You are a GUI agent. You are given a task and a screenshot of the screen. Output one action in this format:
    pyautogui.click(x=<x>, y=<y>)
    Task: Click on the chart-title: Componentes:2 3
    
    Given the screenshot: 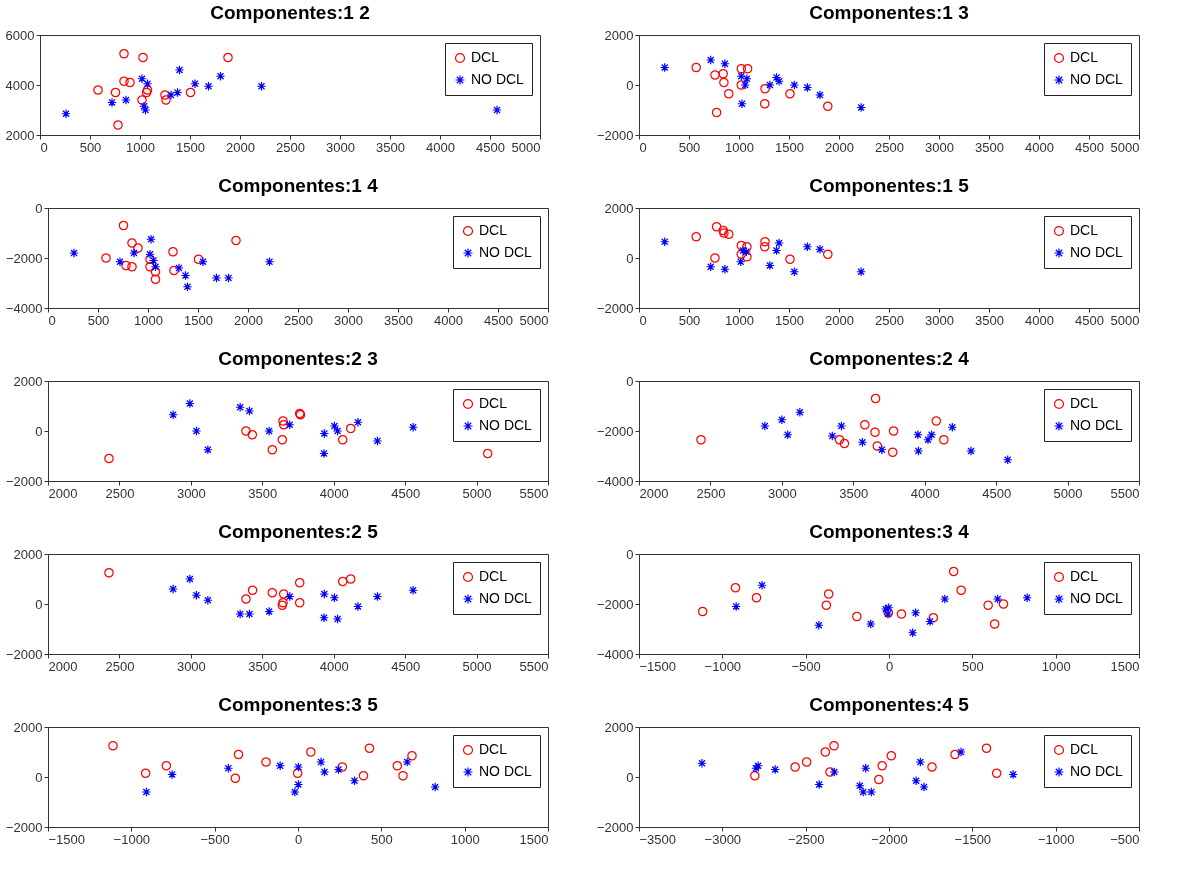 What is the action you would take?
    pyautogui.click(x=298, y=358)
    